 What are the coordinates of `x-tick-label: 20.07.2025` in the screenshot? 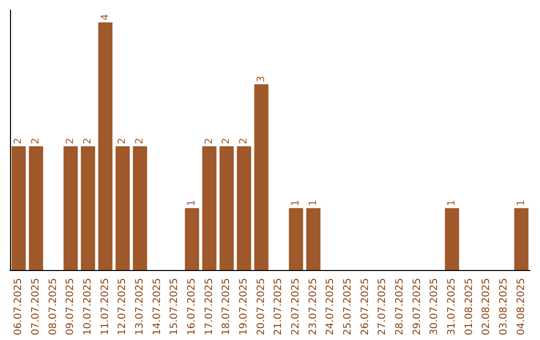 It's located at (261, 307).